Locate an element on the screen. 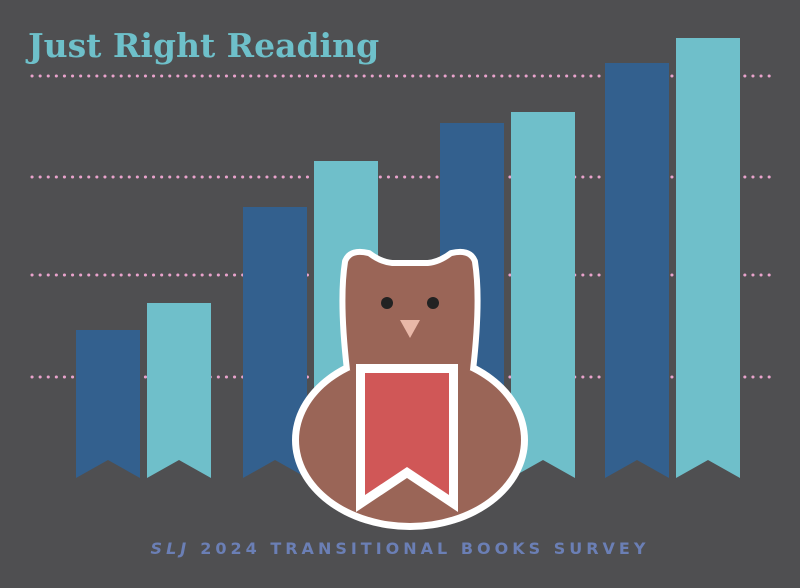  title: Just Right Reading is located at coordinates (202, 45).